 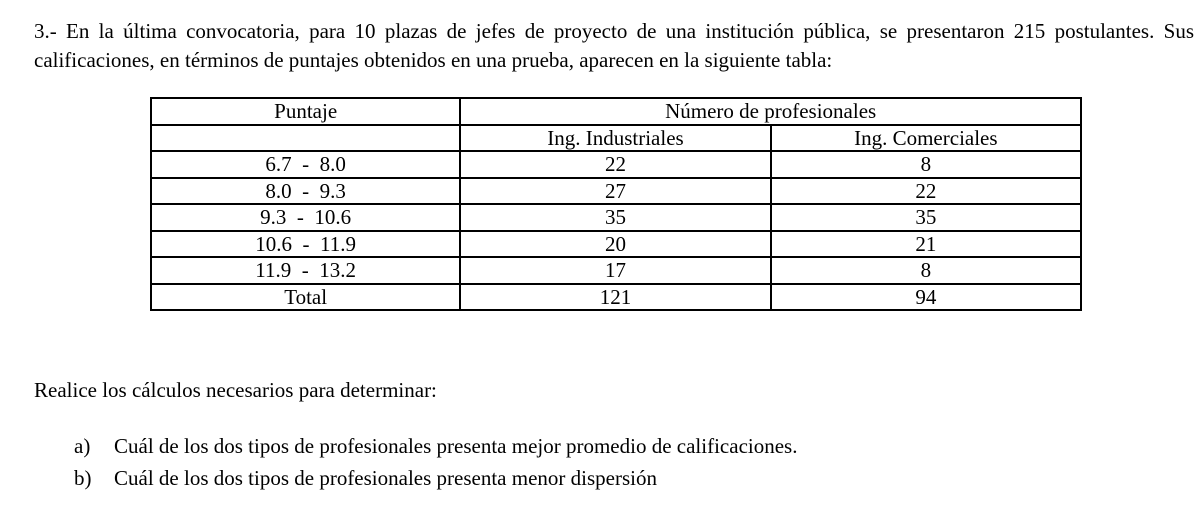 I want to click on table-row: 11.9 - 13.2 17 8, so click(x=616, y=270).